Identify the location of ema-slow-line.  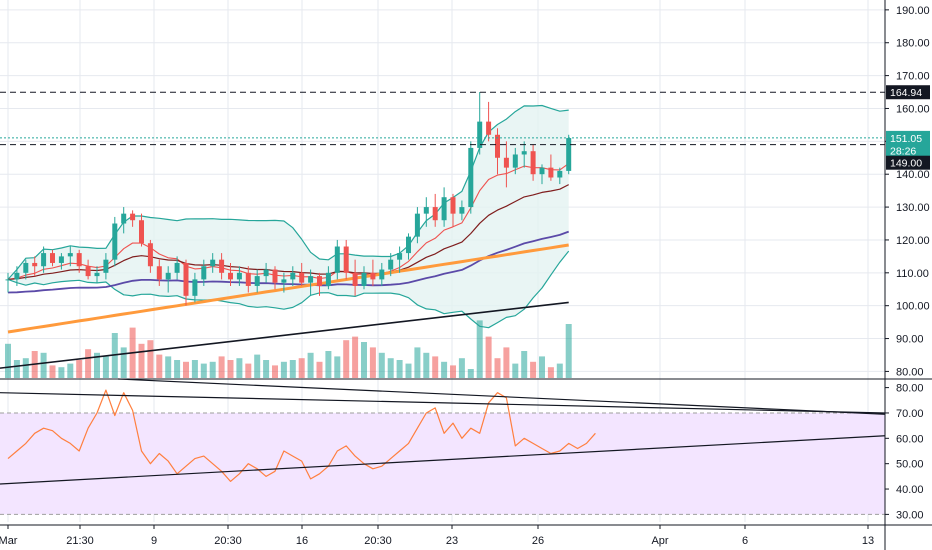
(288, 262).